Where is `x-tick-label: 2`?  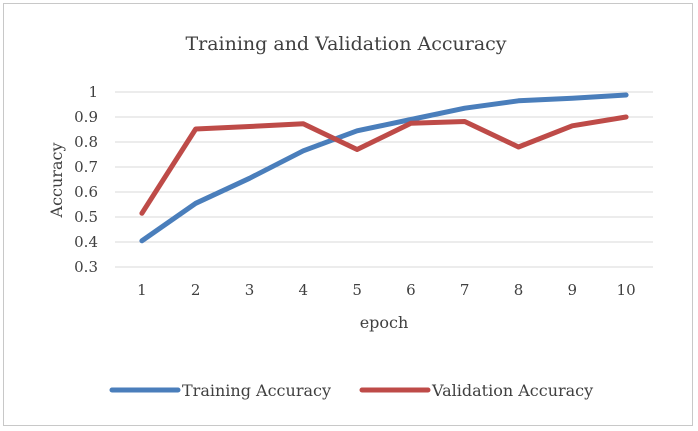
x-tick-label: 2 is located at coordinates (196, 290).